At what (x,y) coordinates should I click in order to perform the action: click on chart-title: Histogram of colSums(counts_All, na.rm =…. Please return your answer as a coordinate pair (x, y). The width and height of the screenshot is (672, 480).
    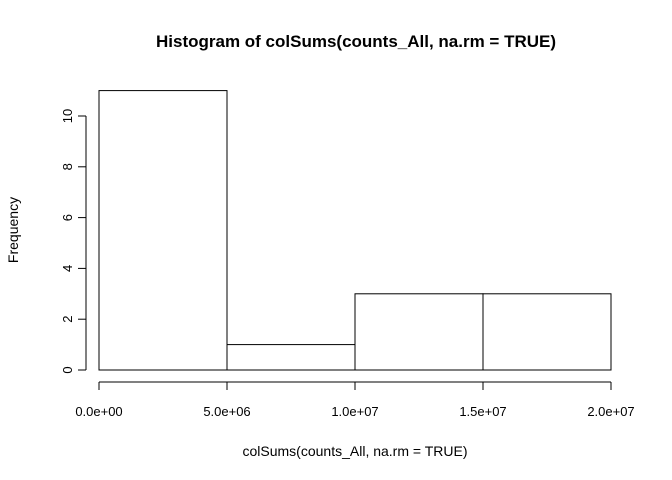
    Looking at the image, I should click on (356, 41).